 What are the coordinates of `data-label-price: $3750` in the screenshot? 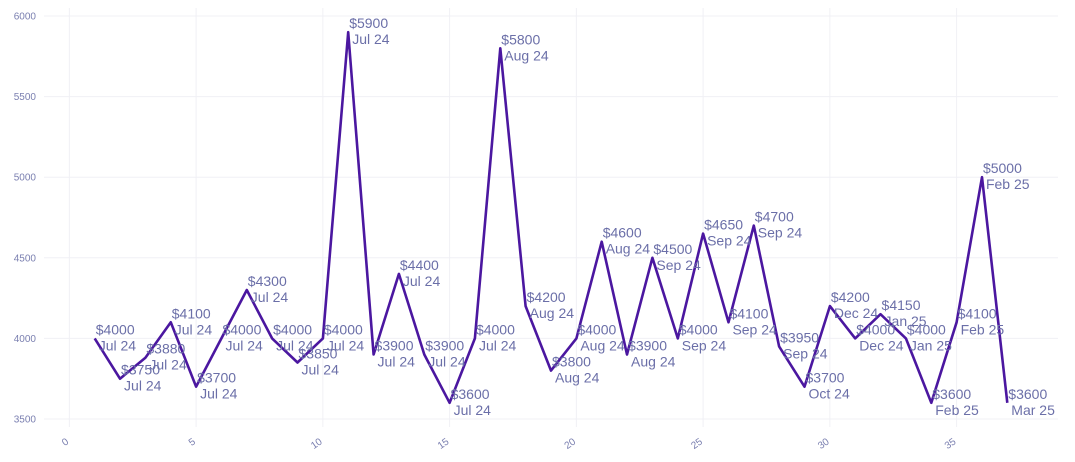 It's located at (140, 370).